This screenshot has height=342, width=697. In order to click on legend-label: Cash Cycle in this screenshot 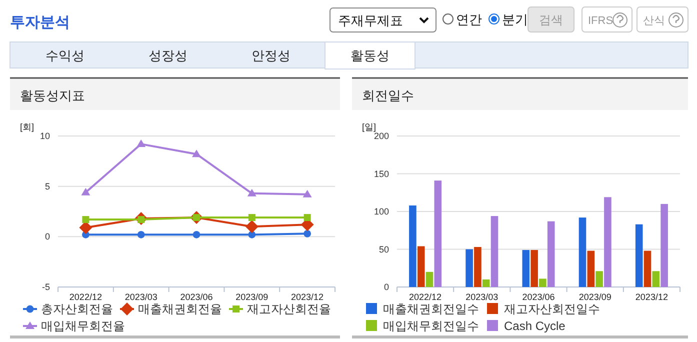, I will do `click(535, 326)`.